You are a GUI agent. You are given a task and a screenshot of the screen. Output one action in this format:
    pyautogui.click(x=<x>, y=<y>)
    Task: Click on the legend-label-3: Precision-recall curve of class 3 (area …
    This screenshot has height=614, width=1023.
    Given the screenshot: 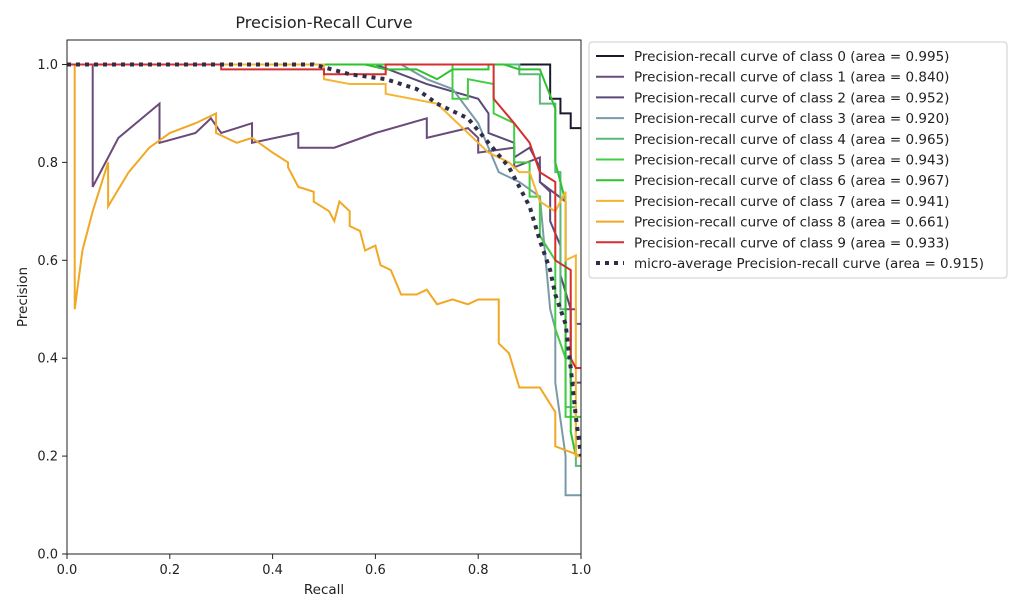 What is the action you would take?
    pyautogui.click(x=791, y=119)
    